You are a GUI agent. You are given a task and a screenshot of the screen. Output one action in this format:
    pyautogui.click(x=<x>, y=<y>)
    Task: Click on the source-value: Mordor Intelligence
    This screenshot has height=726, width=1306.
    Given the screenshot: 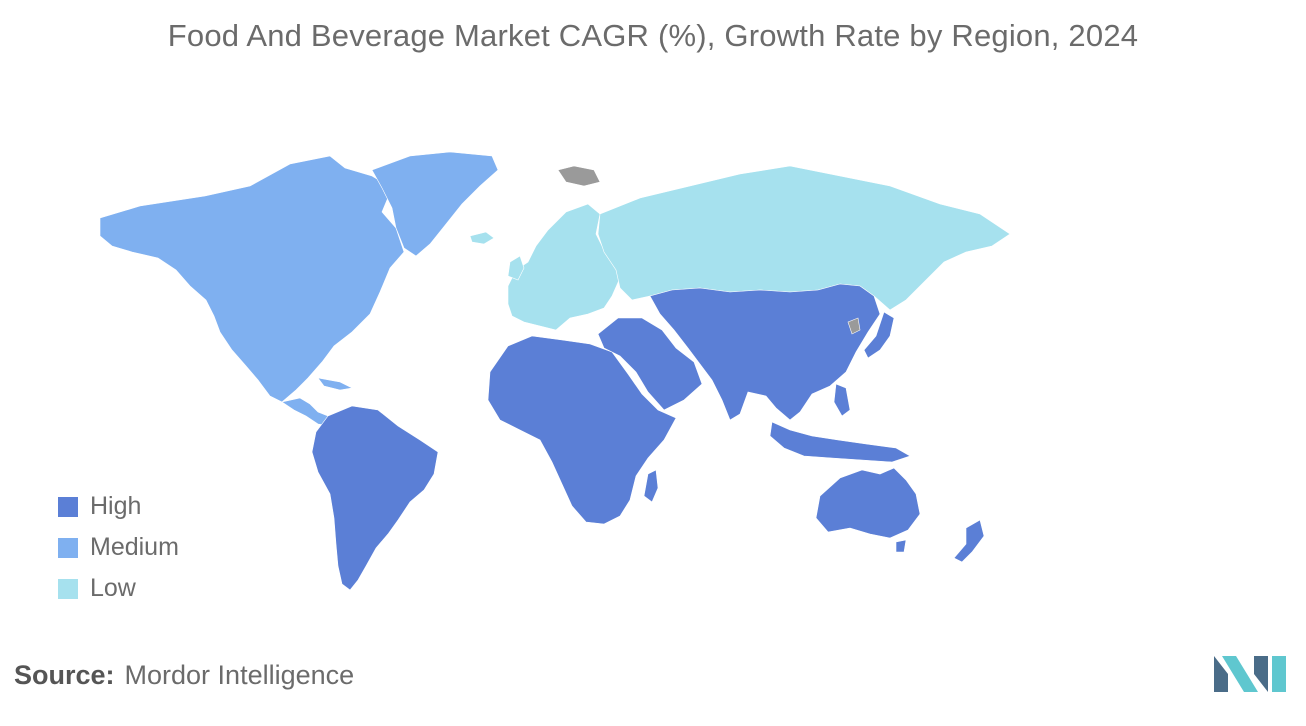 What is the action you would take?
    pyautogui.click(x=239, y=675)
    